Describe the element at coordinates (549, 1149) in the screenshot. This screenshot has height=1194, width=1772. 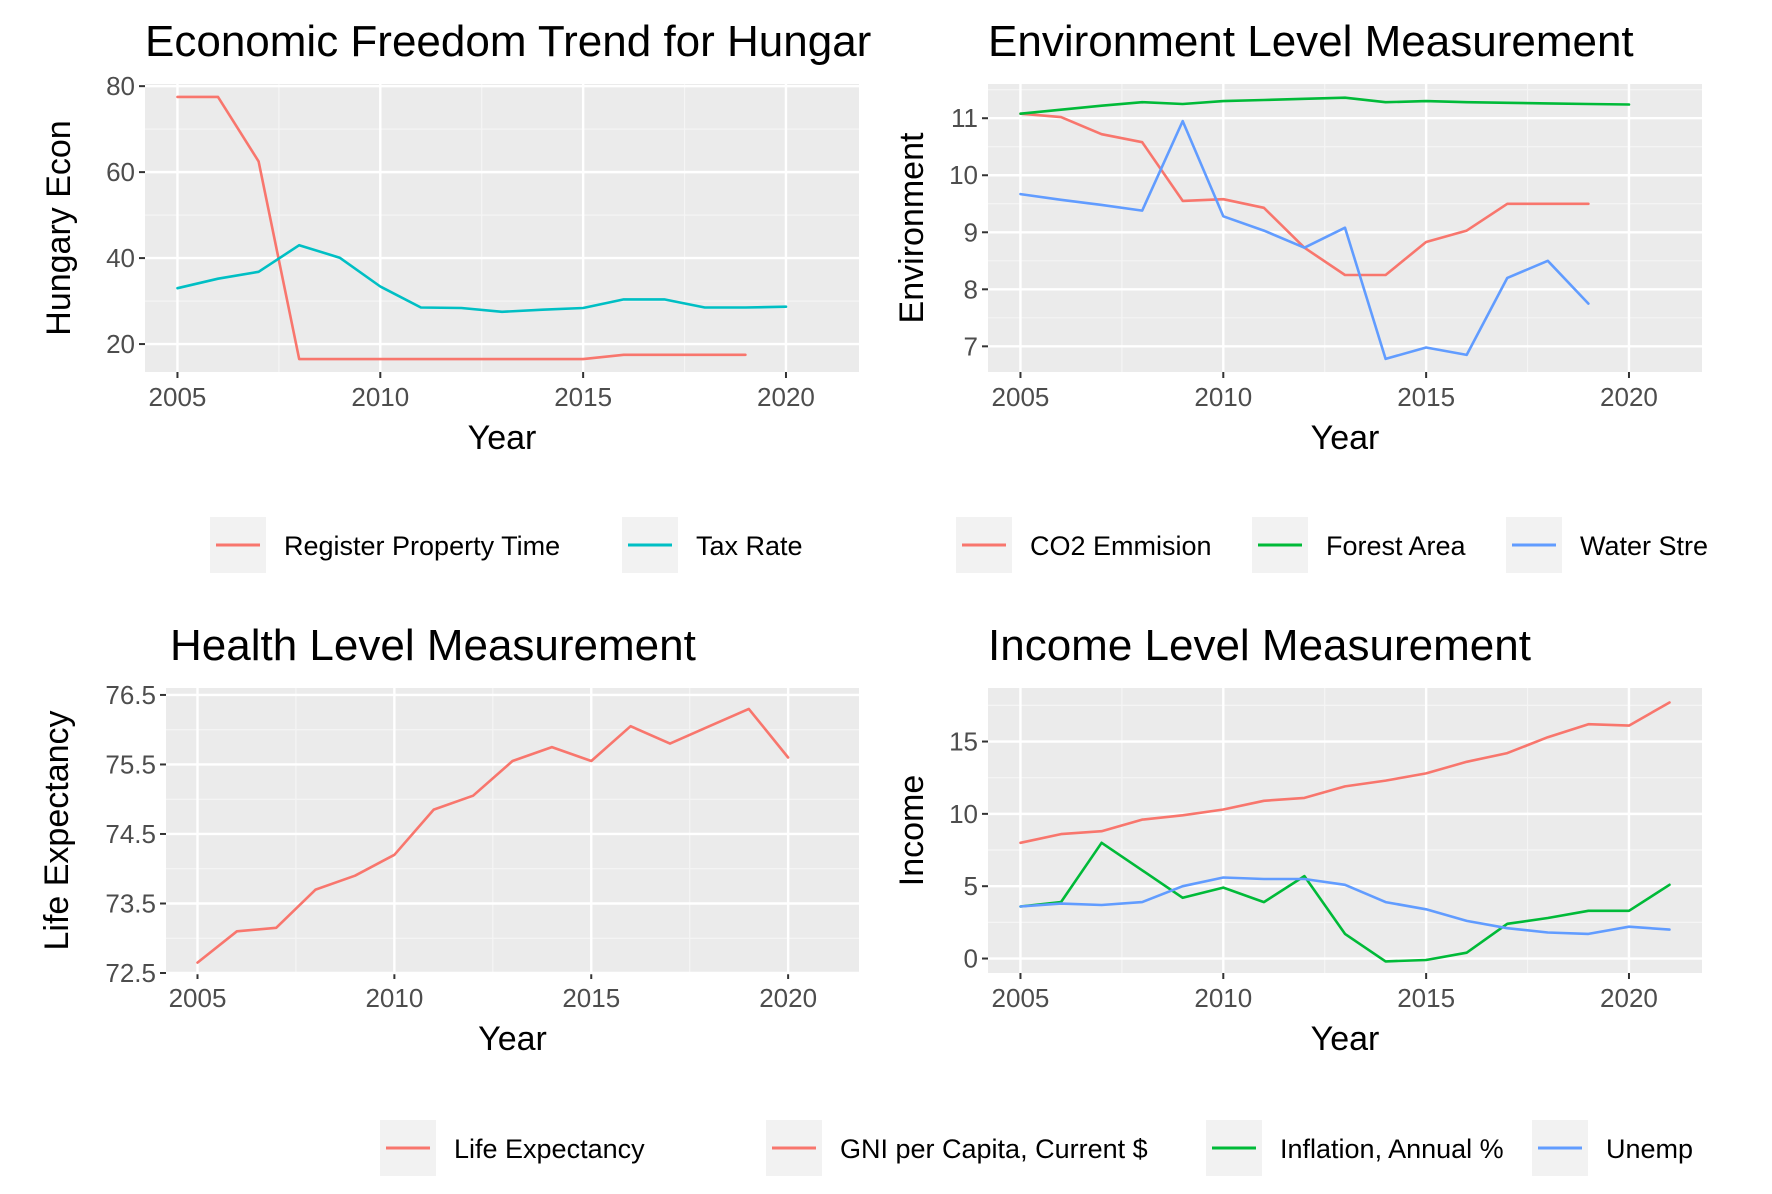
I see `legend-label: Life Expectancy` at that location.